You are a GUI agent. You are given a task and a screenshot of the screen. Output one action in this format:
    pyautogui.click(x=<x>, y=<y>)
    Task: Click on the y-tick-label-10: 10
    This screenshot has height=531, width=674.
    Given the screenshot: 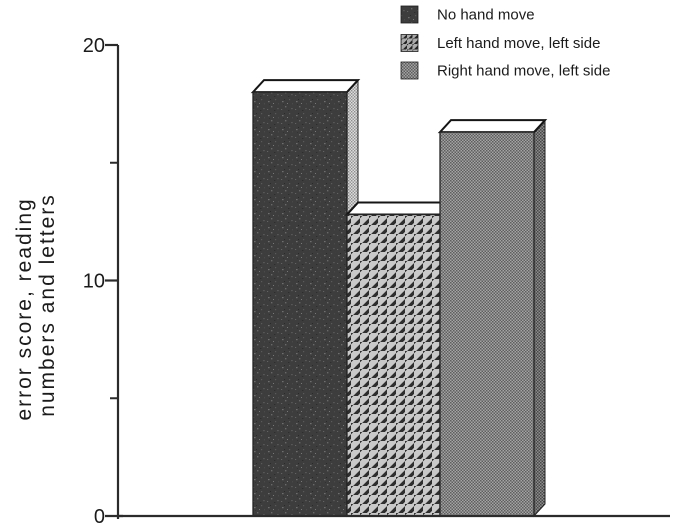 What is the action you would take?
    pyautogui.click(x=94, y=282)
    